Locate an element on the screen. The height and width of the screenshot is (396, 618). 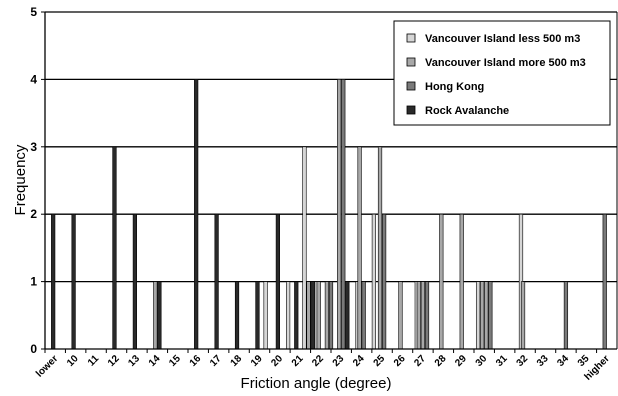
x-tick-label: 13 is located at coordinates (134, 361).